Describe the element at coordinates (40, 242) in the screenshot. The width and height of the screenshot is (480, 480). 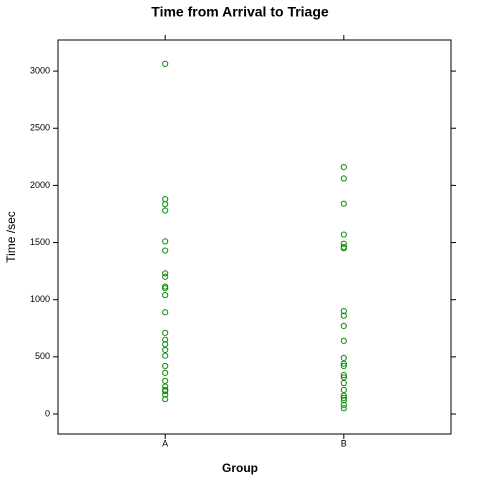
I see `y-tick-label: 1500` at that location.